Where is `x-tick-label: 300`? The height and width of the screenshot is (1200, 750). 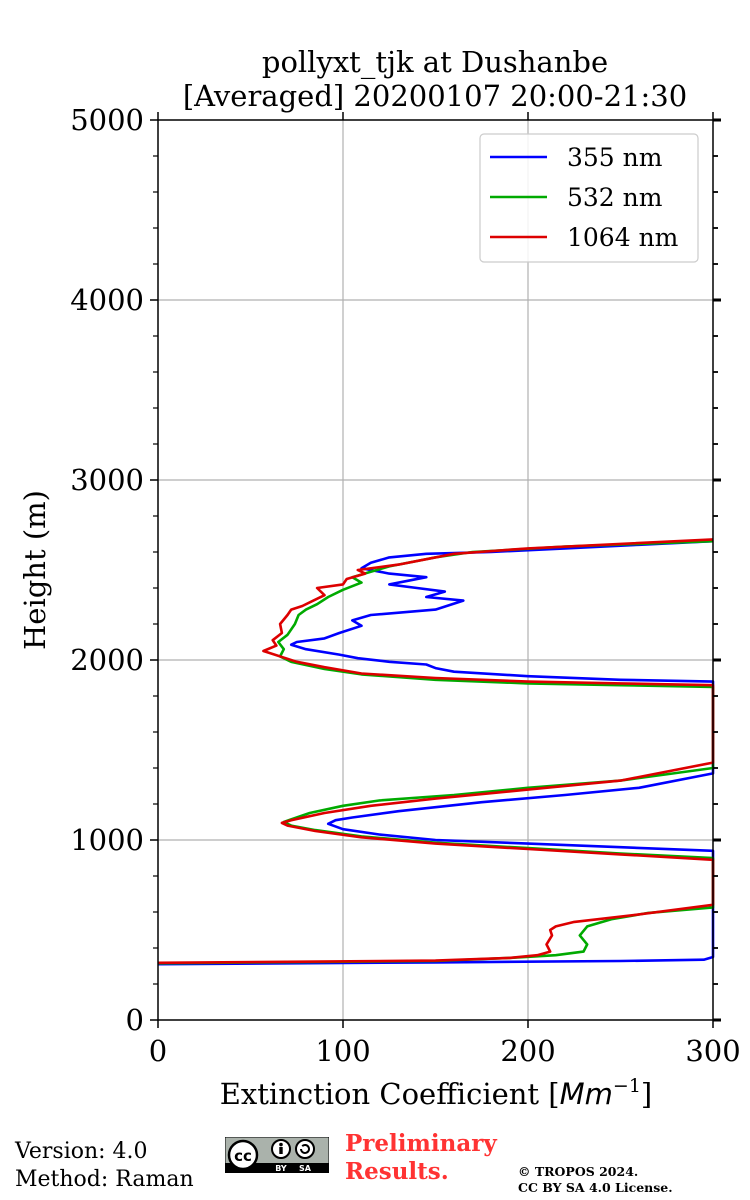 x-tick-label: 300 is located at coordinates (712, 1051).